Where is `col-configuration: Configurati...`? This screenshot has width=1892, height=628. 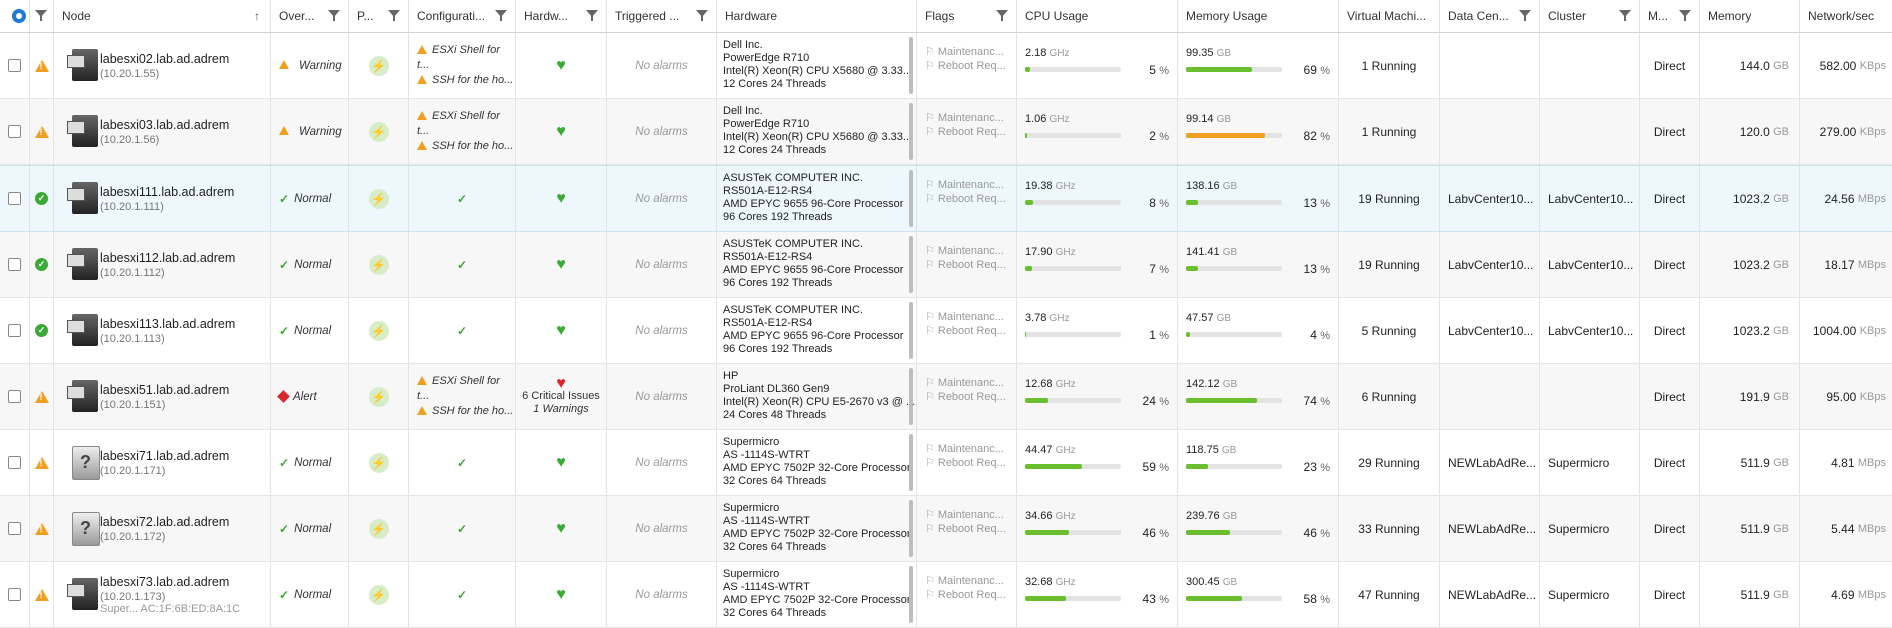
col-configuration: Configurati... is located at coordinates (462, 16).